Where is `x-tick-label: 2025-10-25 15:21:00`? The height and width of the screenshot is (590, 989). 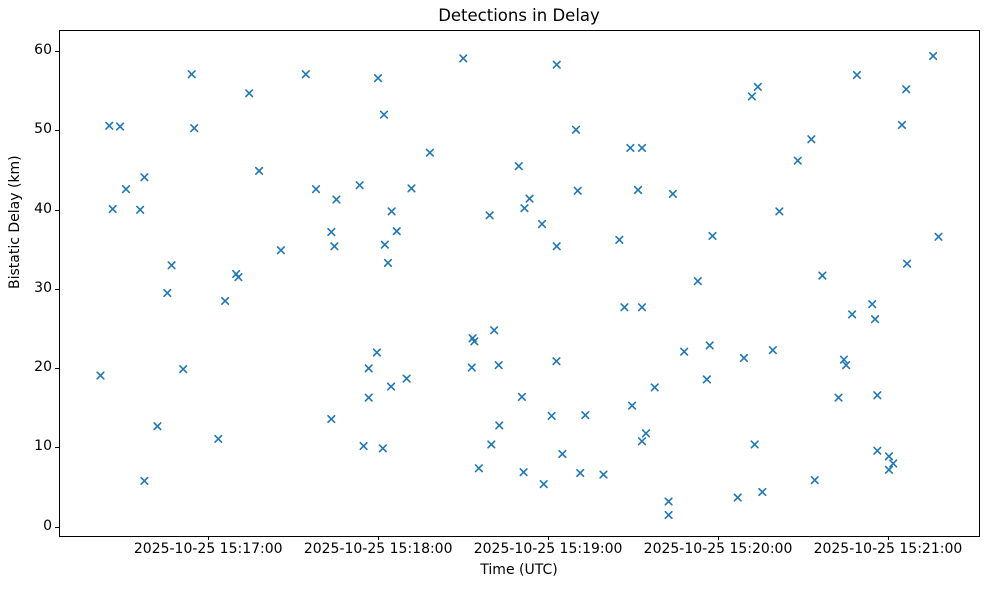 x-tick-label: 2025-10-25 15:21:00 is located at coordinates (888, 549).